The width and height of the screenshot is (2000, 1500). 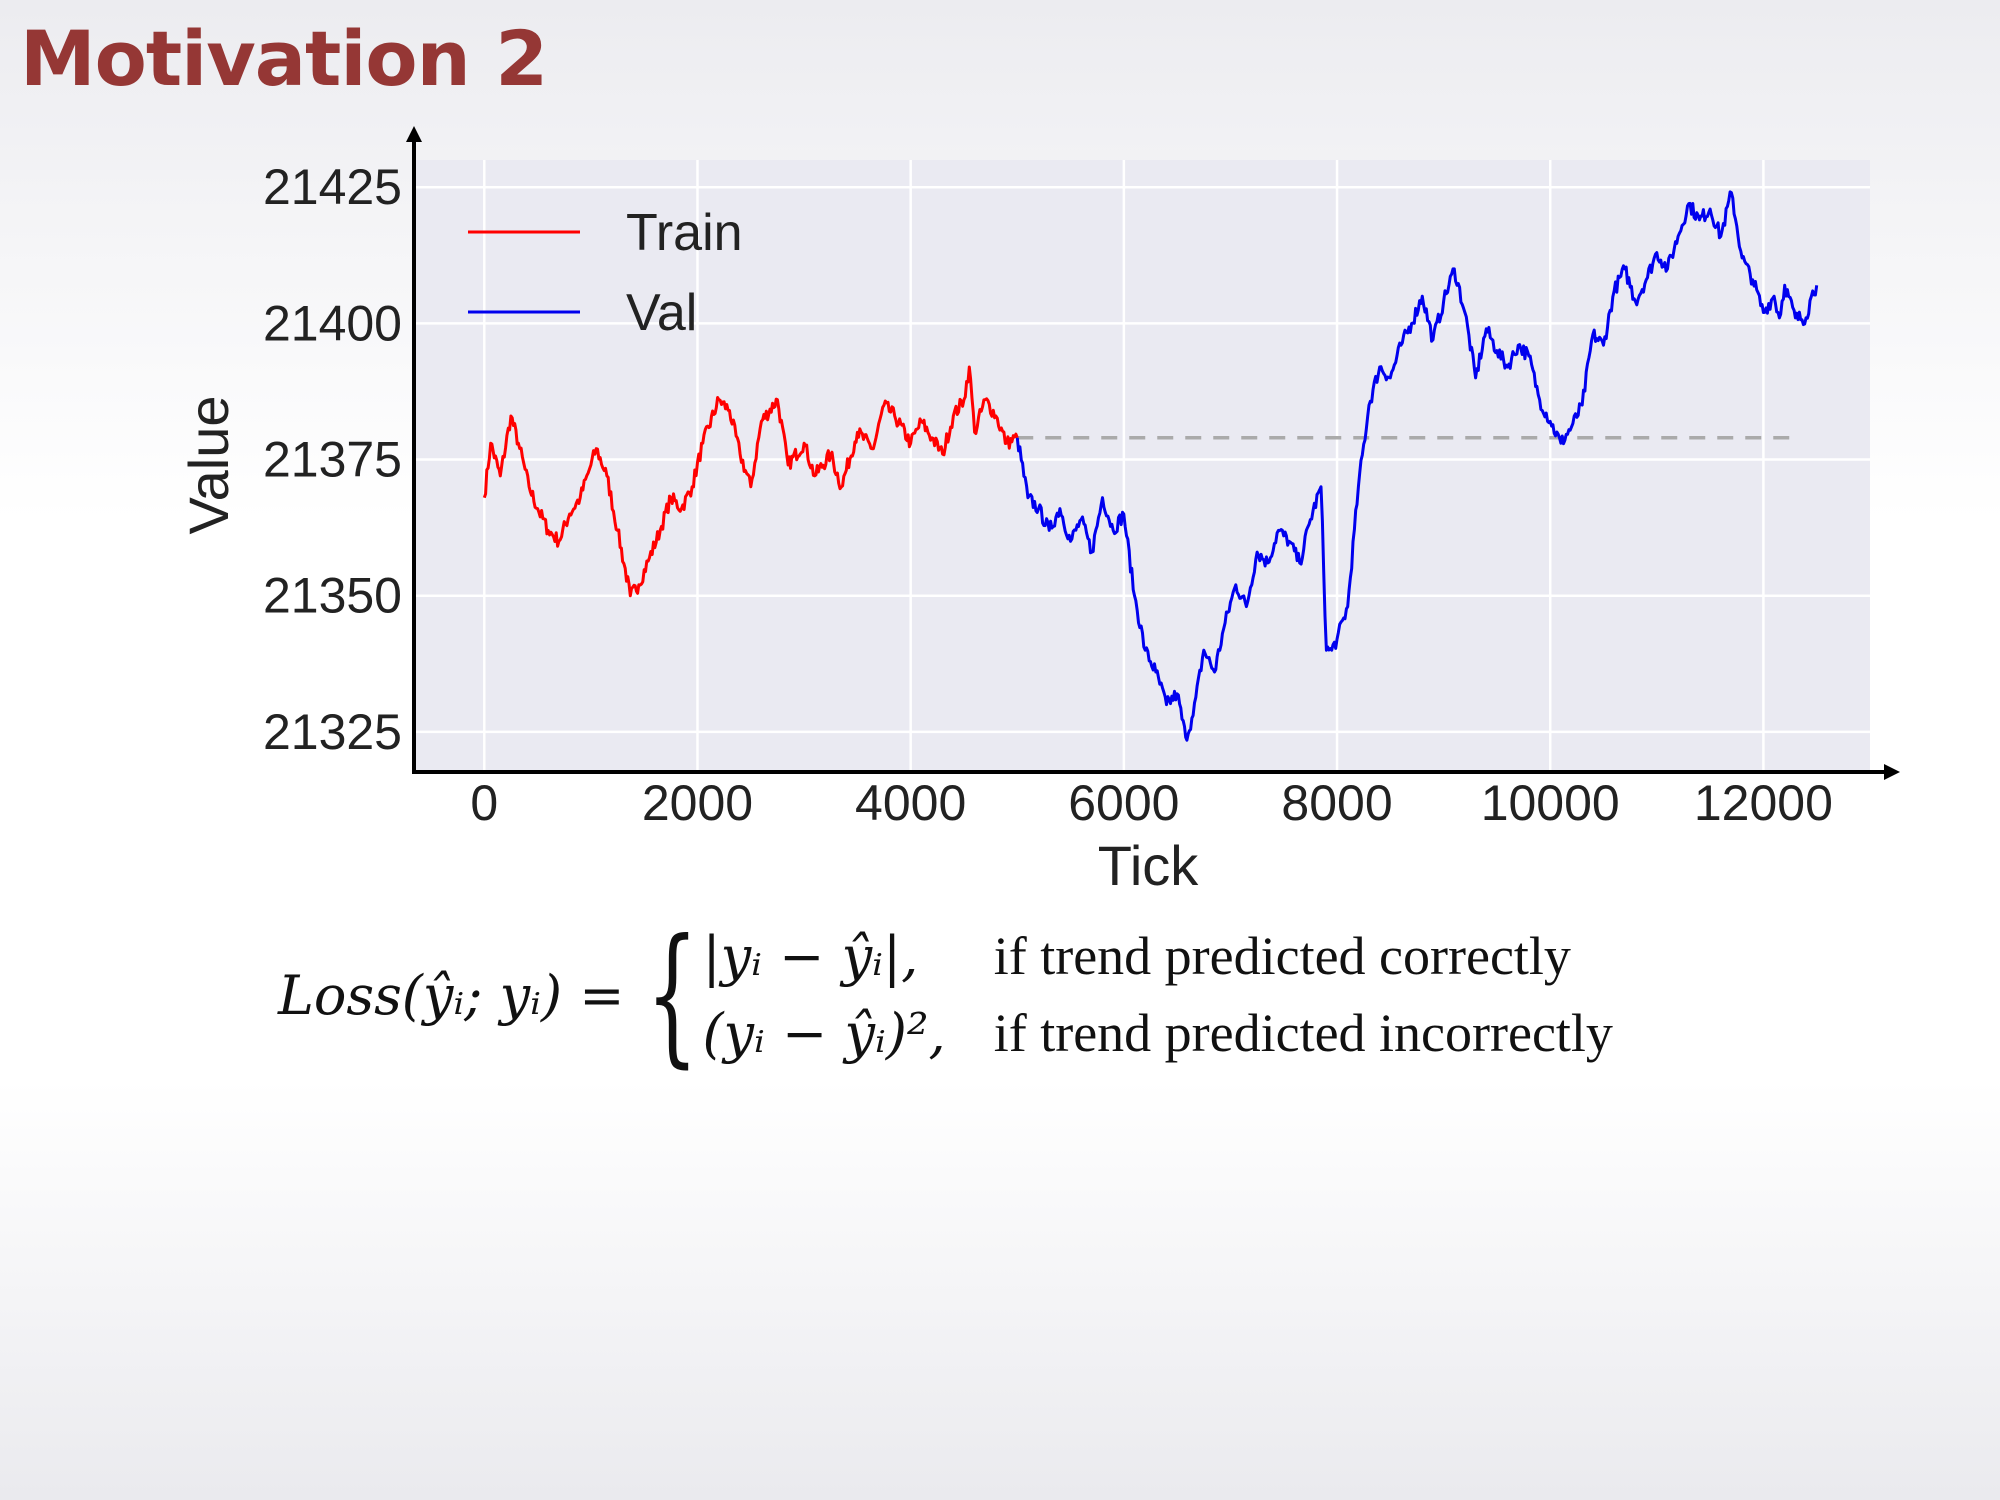 I want to click on case-1-condition: if trend predicted correctly, so click(x=1282, y=956).